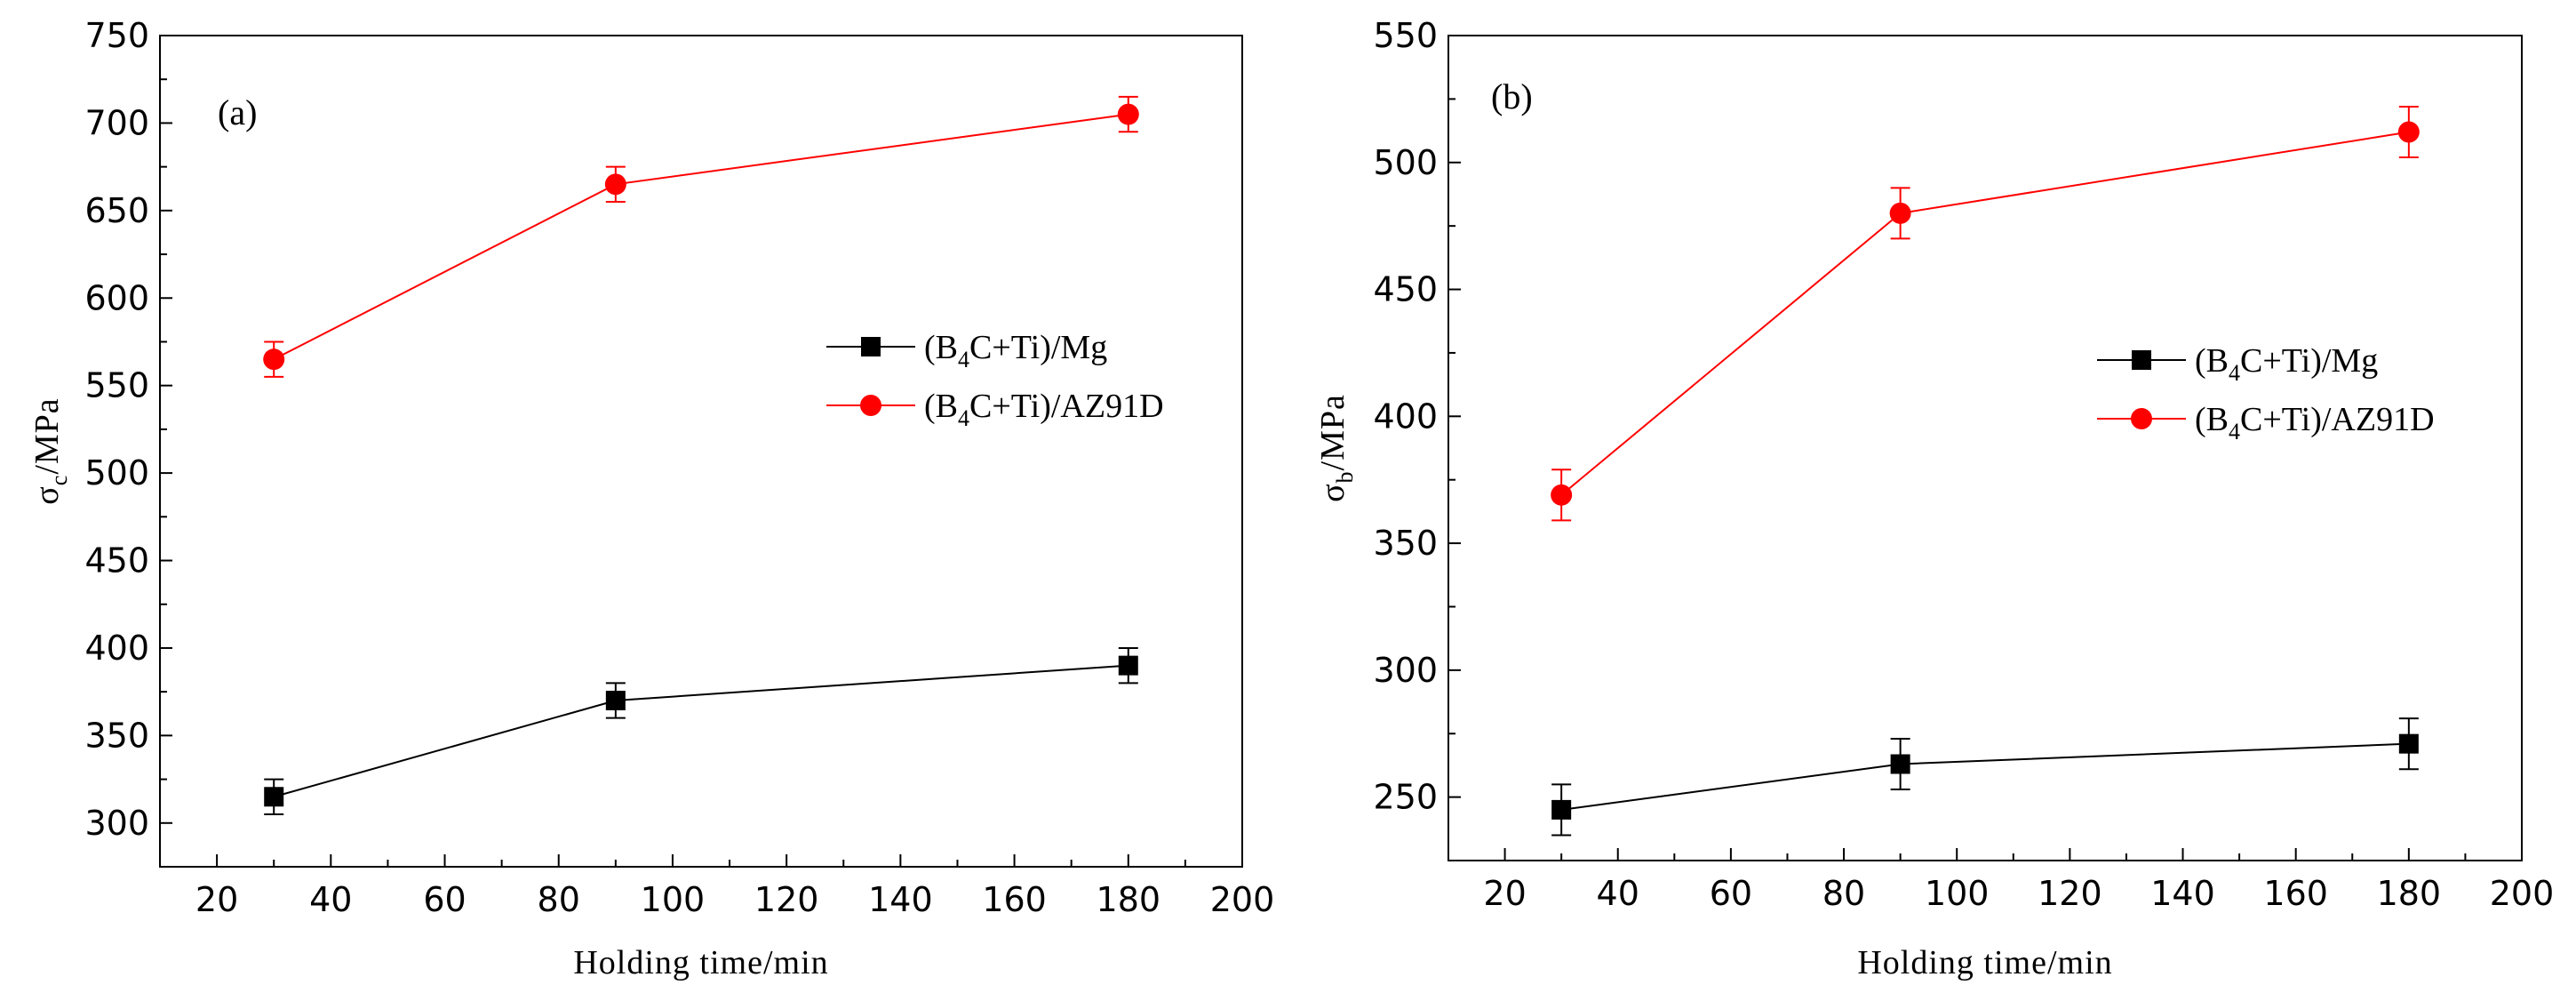 The width and height of the screenshot is (2576, 993). I want to click on y-axis-title: σb/MPa, so click(1336, 448).